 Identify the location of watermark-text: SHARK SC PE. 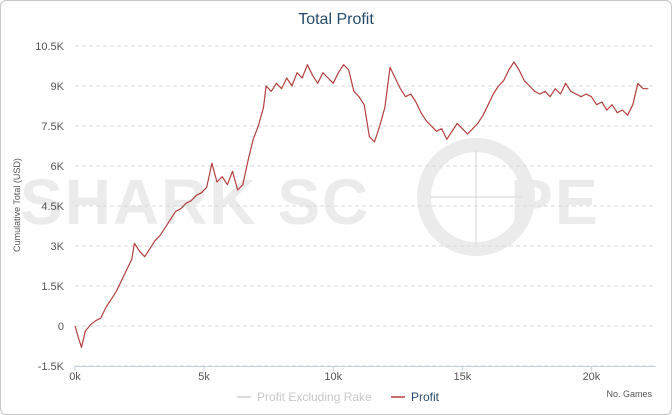
(310, 202).